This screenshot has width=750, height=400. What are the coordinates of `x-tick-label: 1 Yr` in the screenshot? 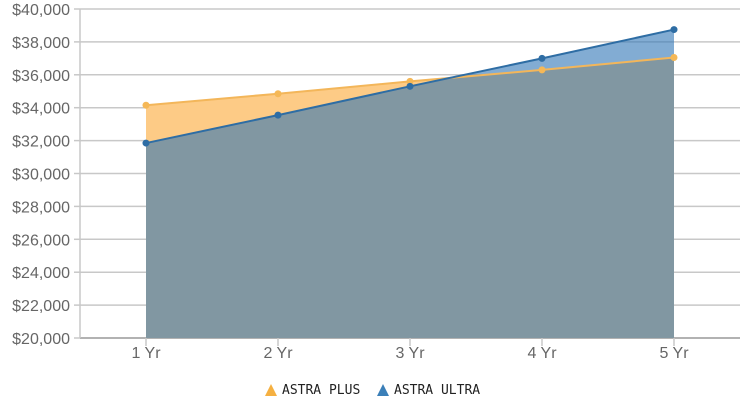 It's located at (146, 353).